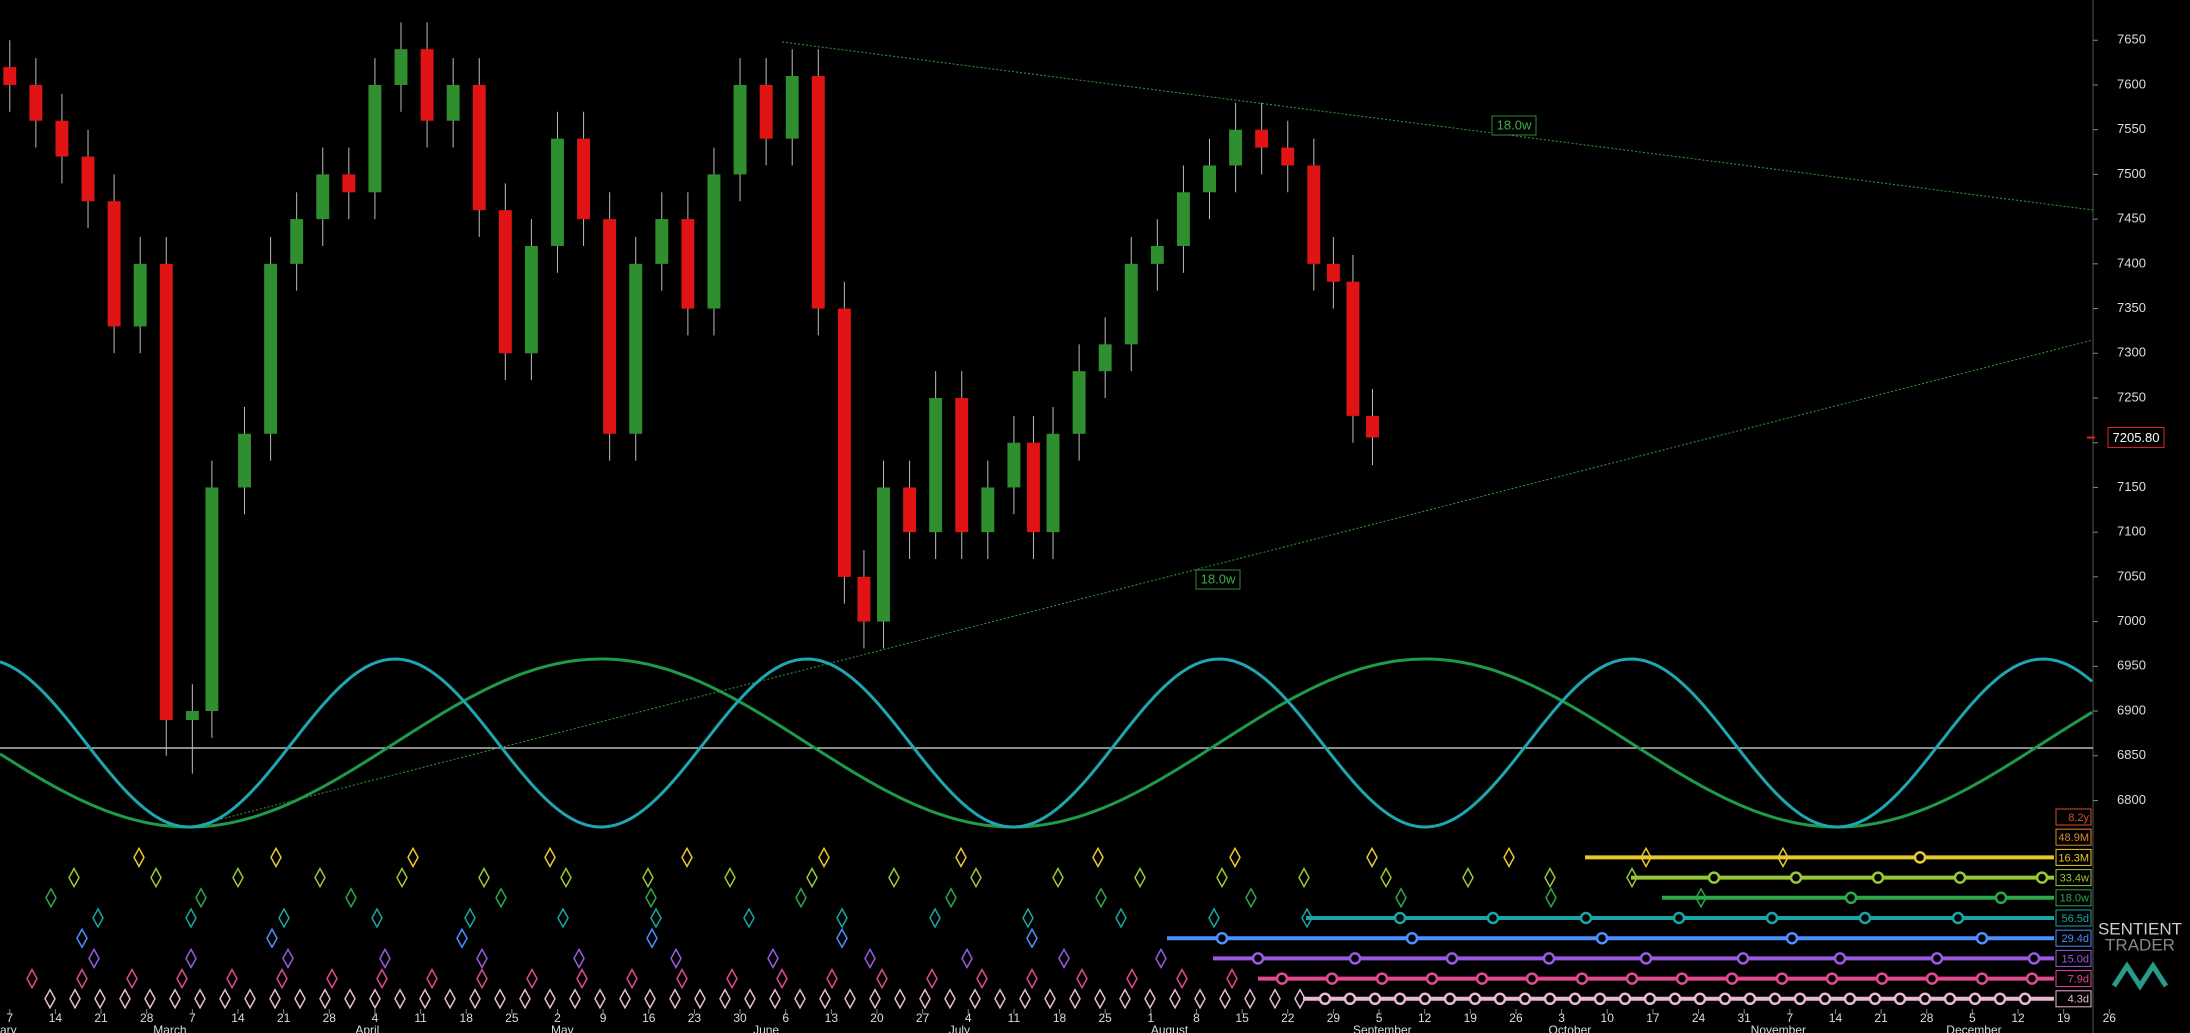 This screenshot has height=1033, width=2190. I want to click on x-tick-label: 14, so click(1836, 1018).